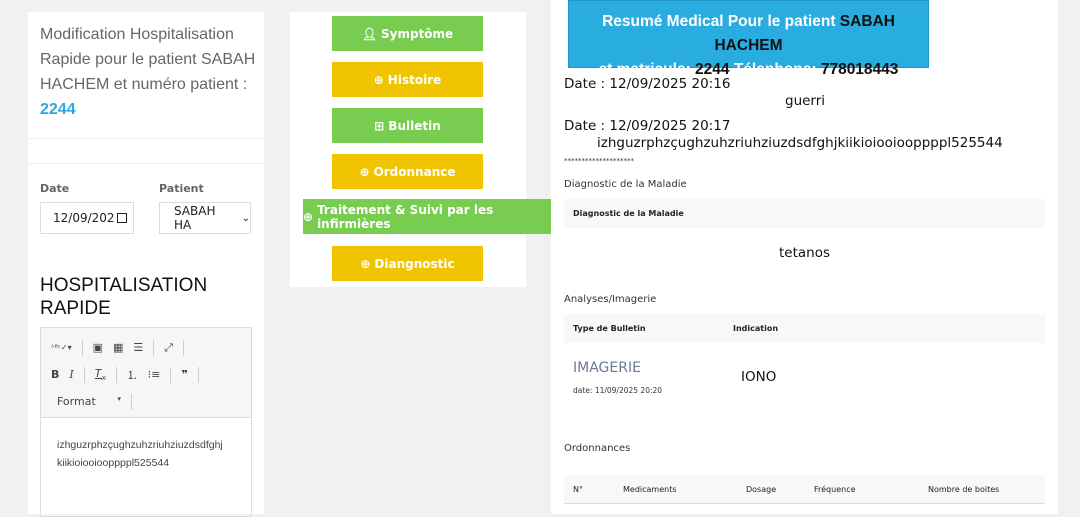 The height and width of the screenshot is (517, 1080). I want to click on italic-icon: I, so click(71, 374).